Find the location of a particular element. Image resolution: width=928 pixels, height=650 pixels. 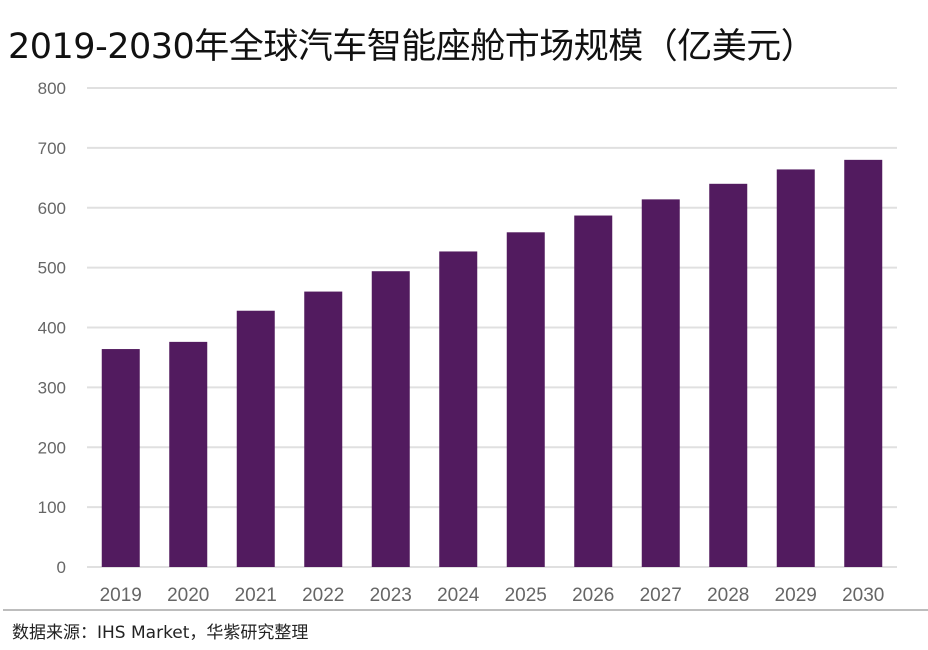

x-tick-label: 2019 is located at coordinates (121, 595).